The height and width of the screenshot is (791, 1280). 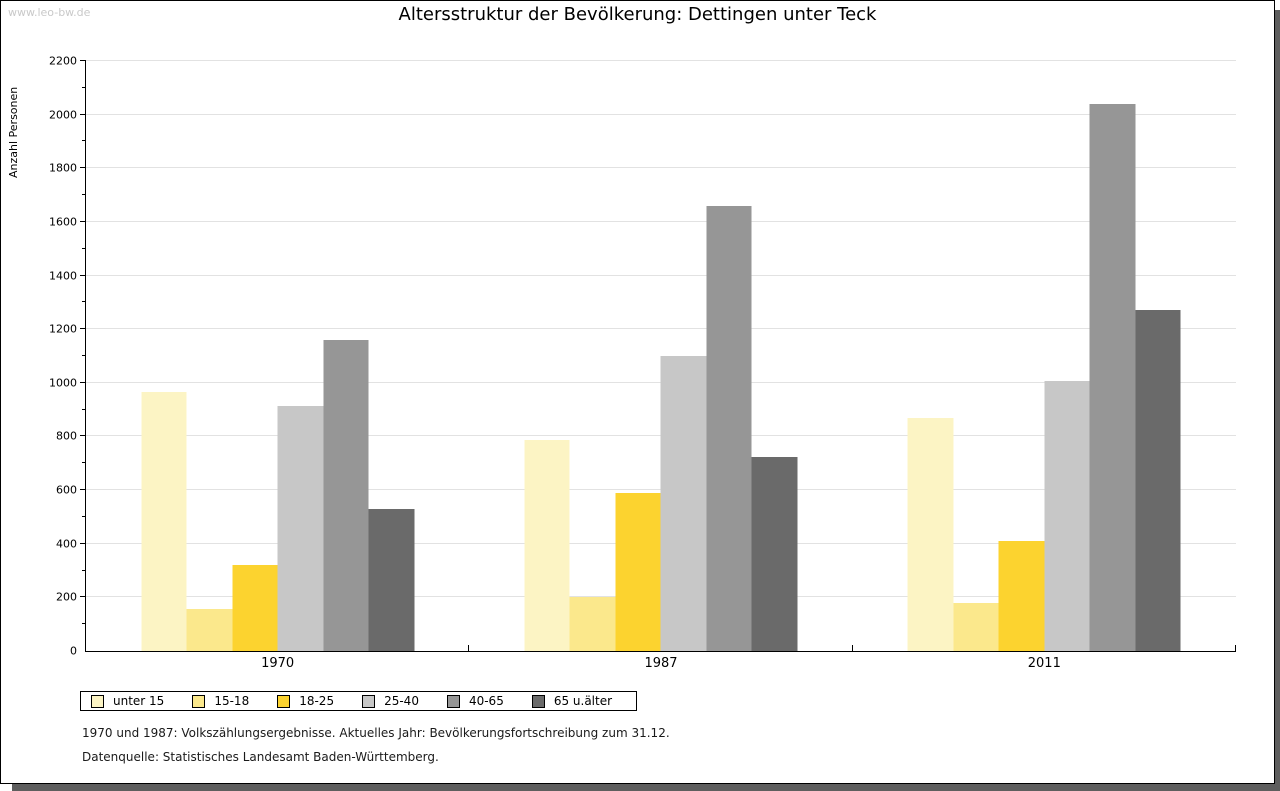 I want to click on y-tick-label-0: 0, so click(x=73, y=651).